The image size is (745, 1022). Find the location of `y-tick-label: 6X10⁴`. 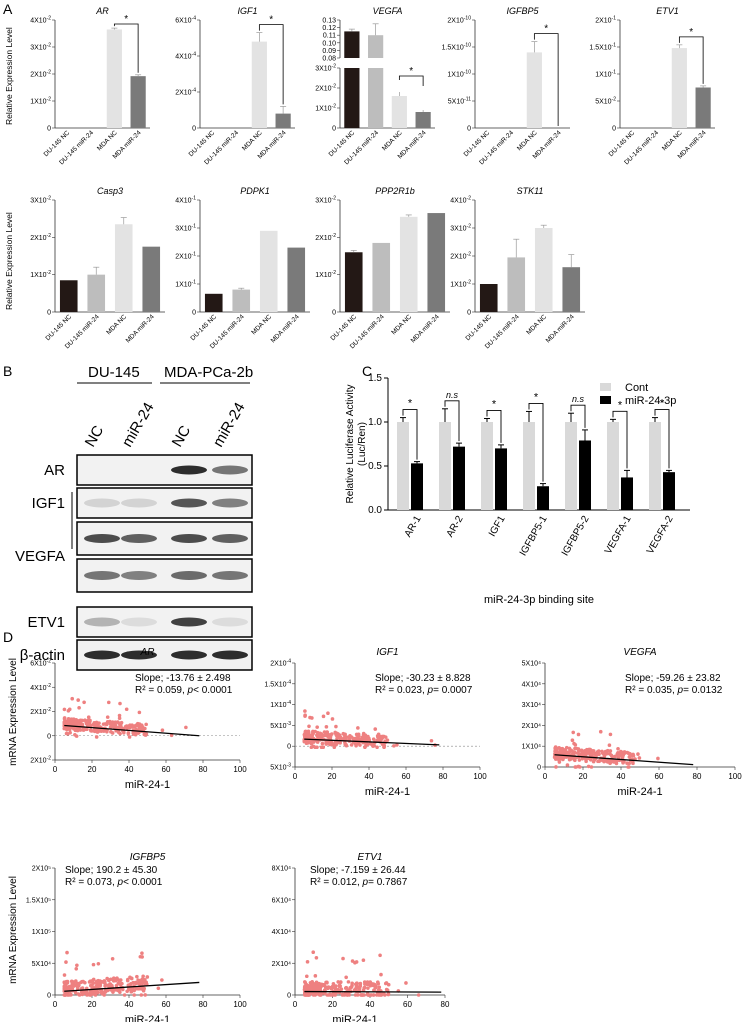

y-tick-label: 6X10⁴ is located at coordinates (281, 900).